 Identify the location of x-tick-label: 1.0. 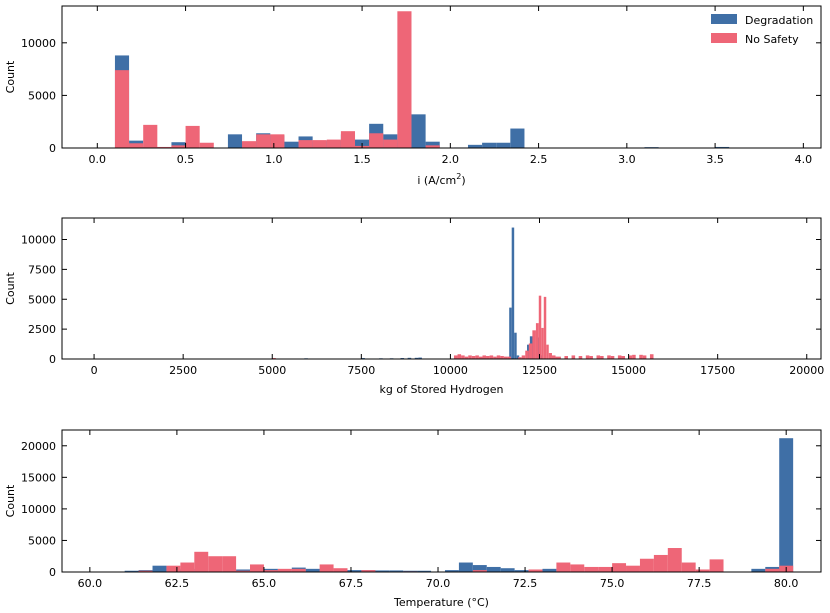
(274, 159).